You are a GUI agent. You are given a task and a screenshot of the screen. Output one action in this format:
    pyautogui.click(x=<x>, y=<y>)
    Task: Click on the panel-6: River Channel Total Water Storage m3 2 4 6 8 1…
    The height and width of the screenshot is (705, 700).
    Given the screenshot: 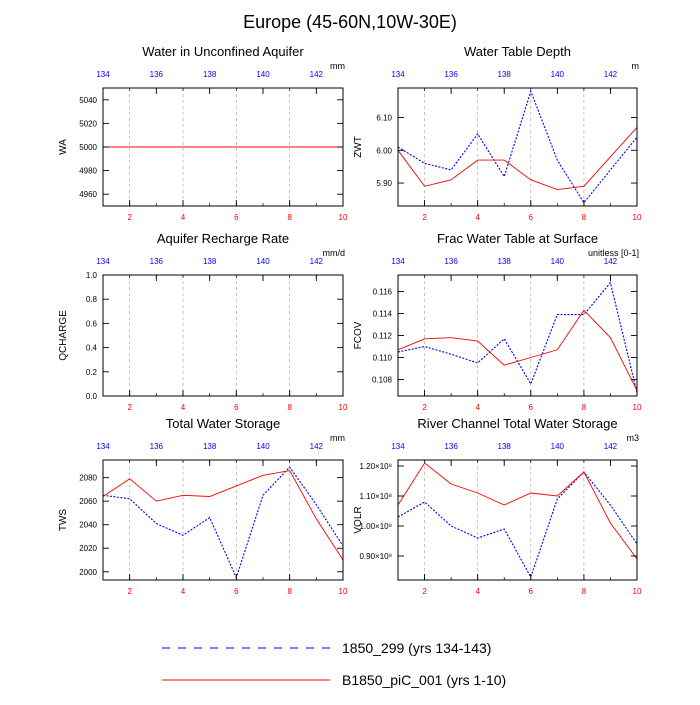 What is the action you would take?
    pyautogui.click(x=497, y=506)
    